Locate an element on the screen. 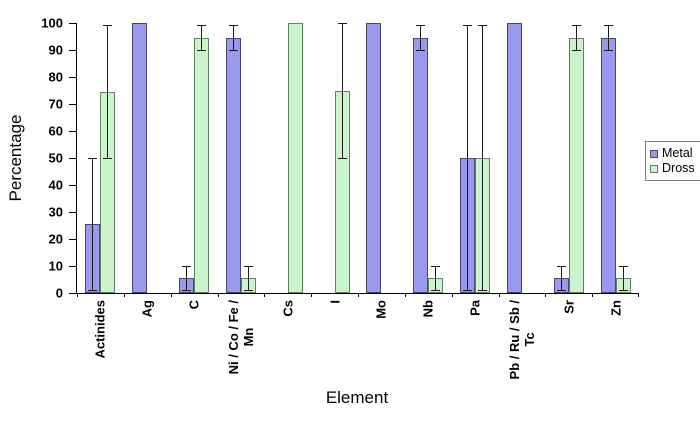  error-cap-metal-7-high is located at coordinates (421, 26).